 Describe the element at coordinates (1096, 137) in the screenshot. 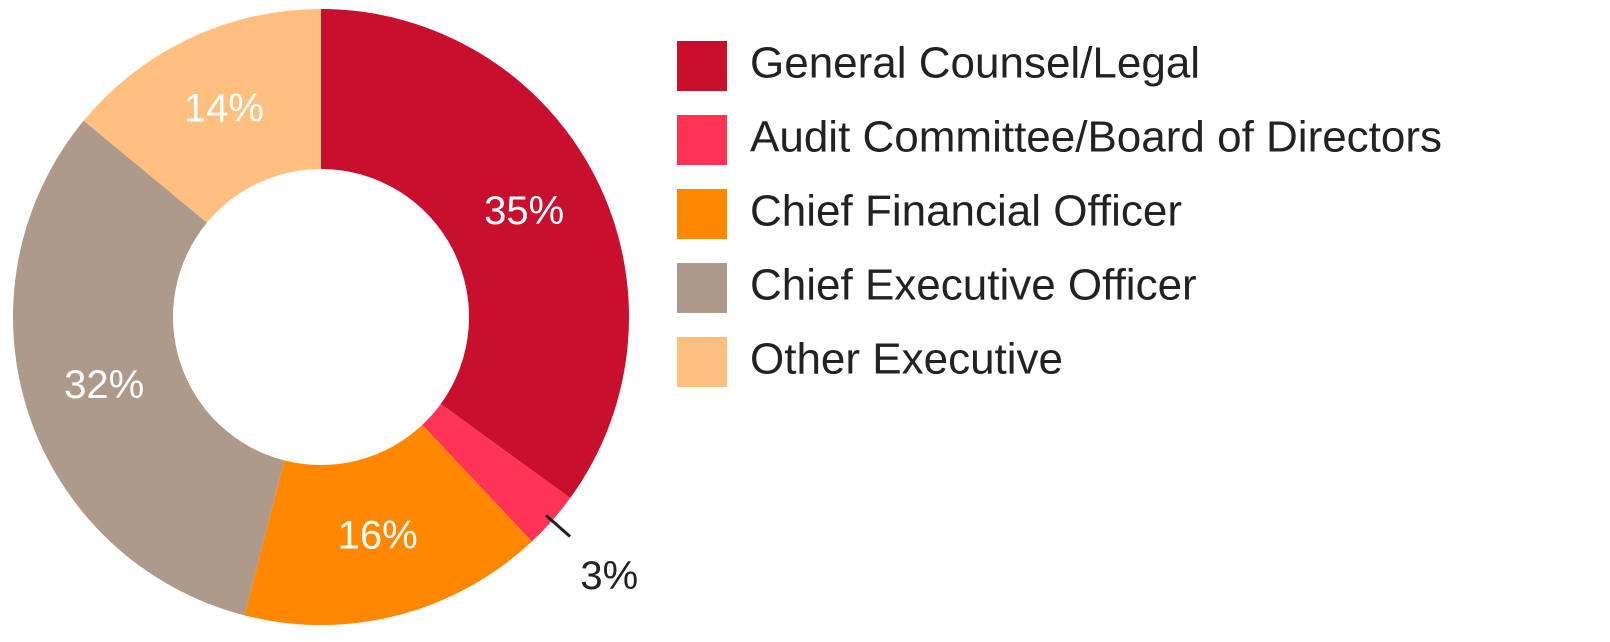

I see `legend-label: Audit Committee/Board of Directors` at that location.